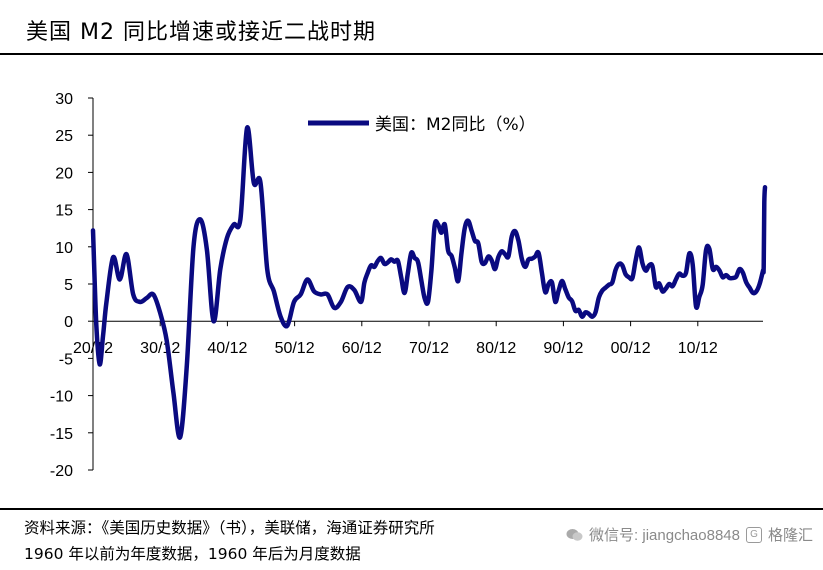 This screenshot has width=823, height=570. I want to click on x-tick-label: 00/12, so click(631, 348).